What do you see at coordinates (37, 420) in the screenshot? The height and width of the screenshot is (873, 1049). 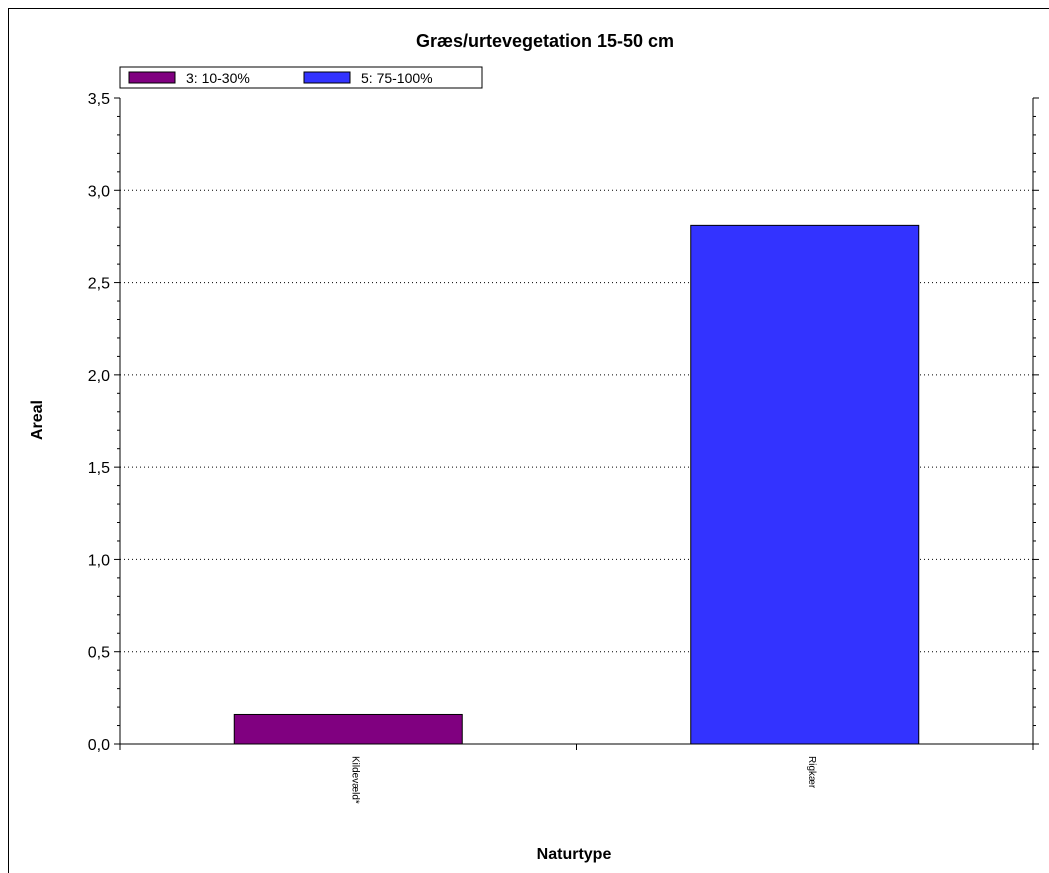 I see `y-axis-title: Areal` at bounding box center [37, 420].